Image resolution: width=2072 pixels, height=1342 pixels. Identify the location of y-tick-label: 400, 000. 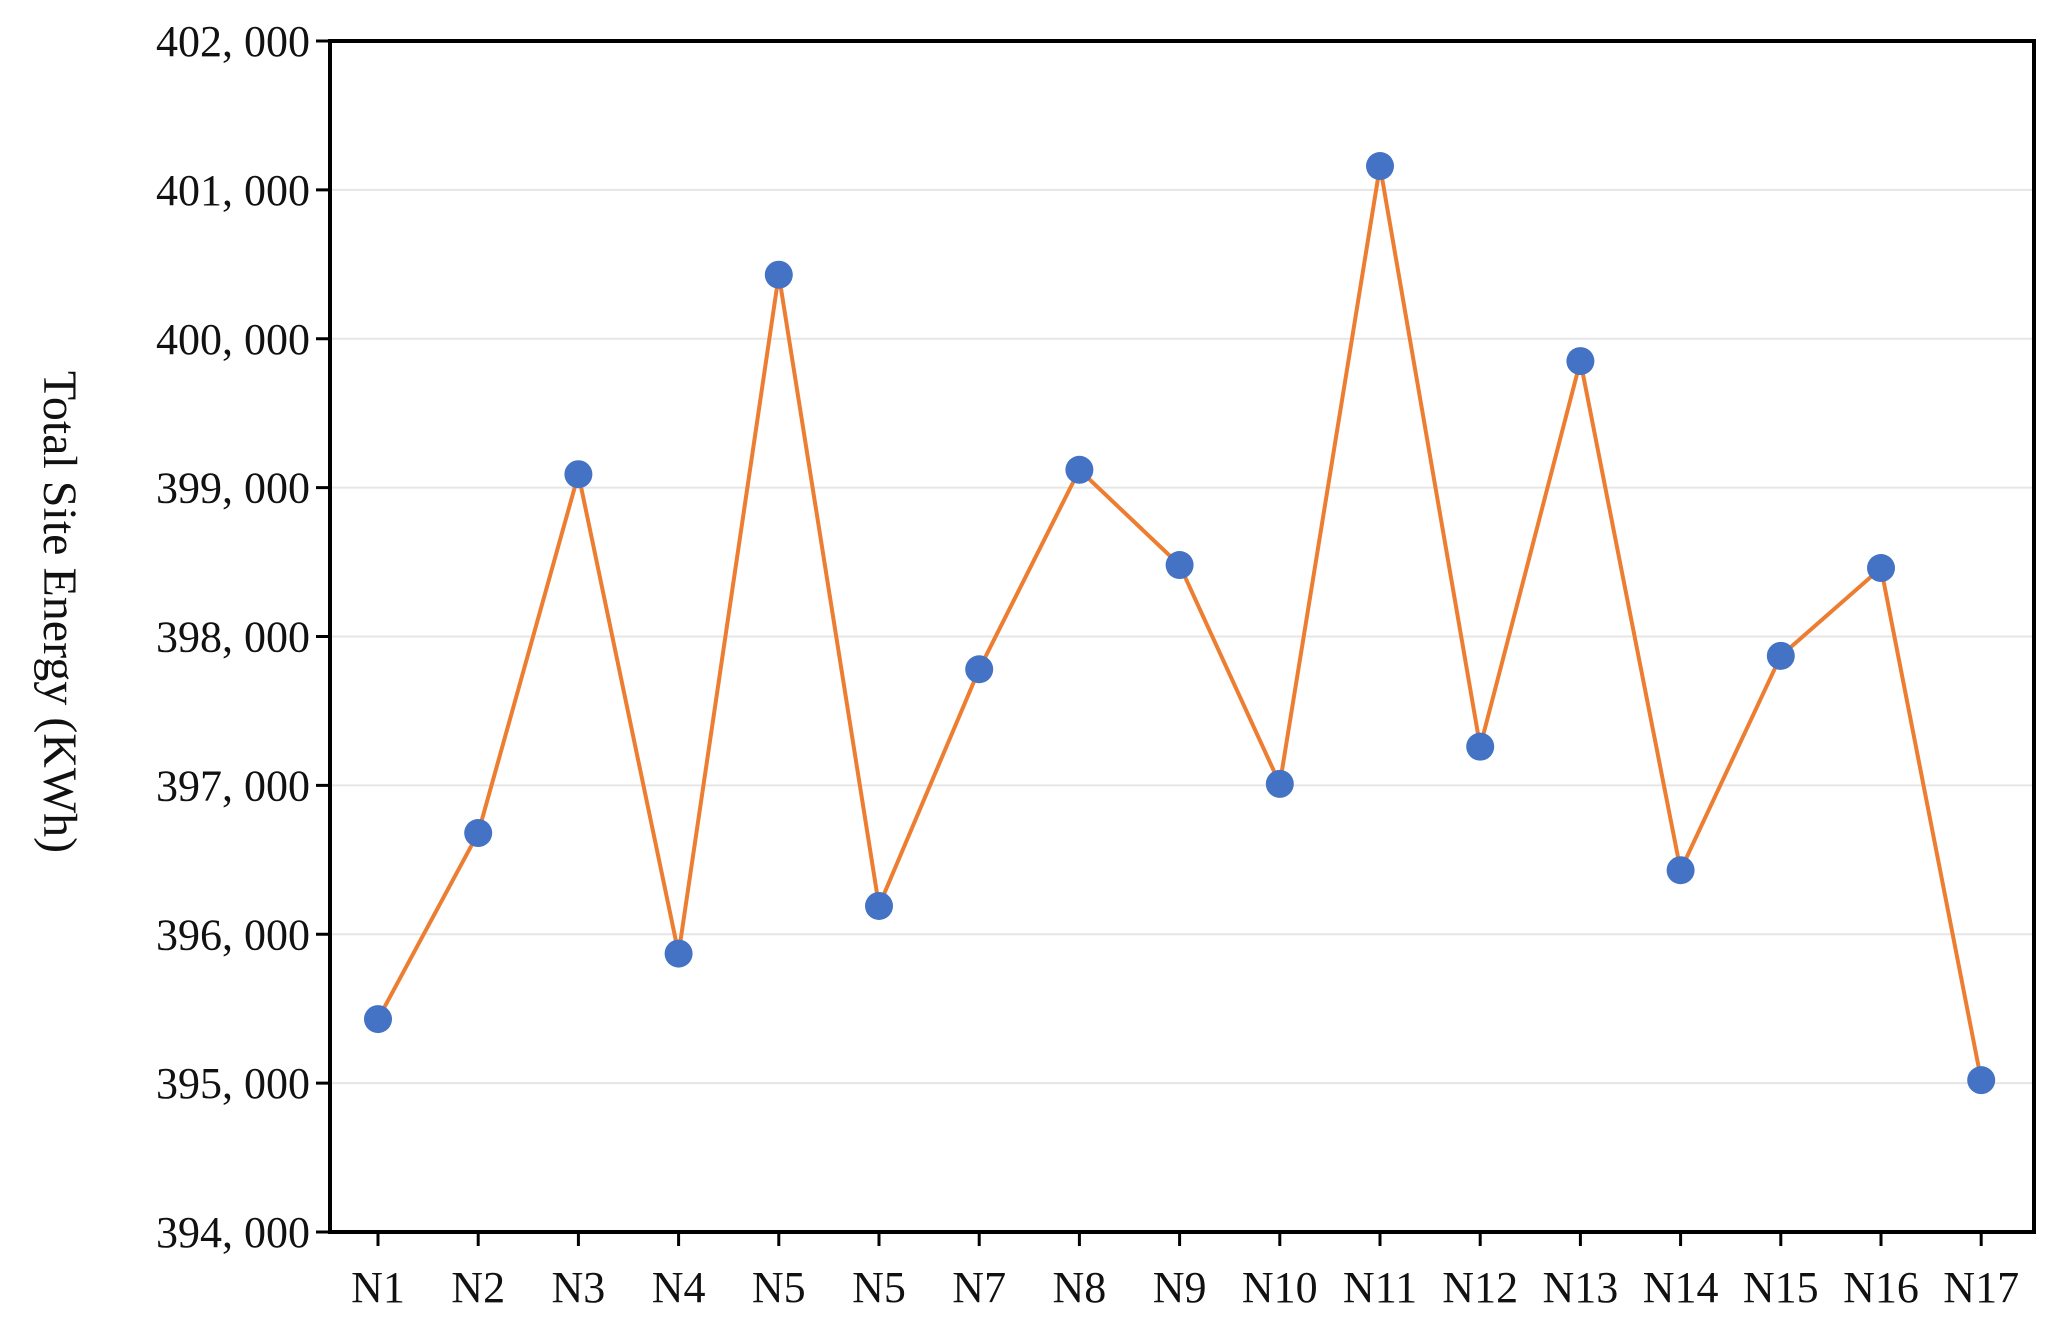
(233, 339).